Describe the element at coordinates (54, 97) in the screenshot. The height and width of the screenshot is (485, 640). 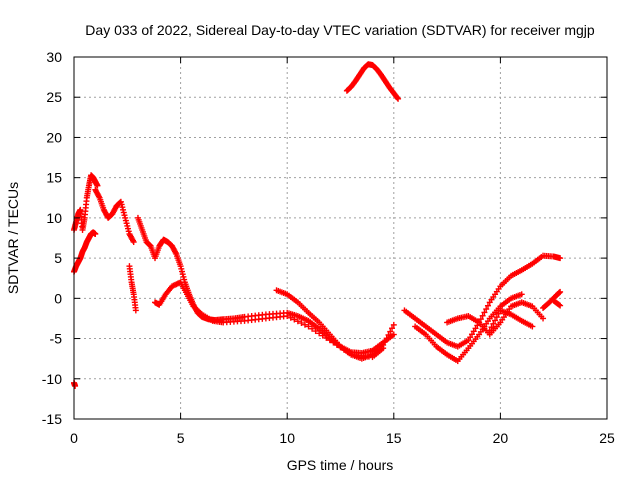
I see `y-tick-label: 25` at that location.